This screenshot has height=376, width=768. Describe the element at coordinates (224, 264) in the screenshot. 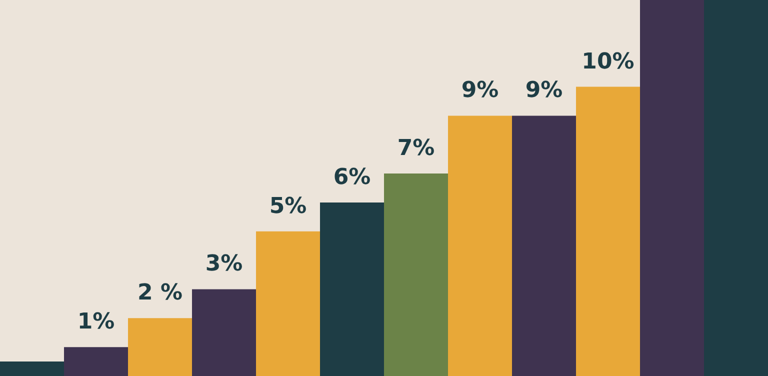

I see `data-label: 3%` at that location.